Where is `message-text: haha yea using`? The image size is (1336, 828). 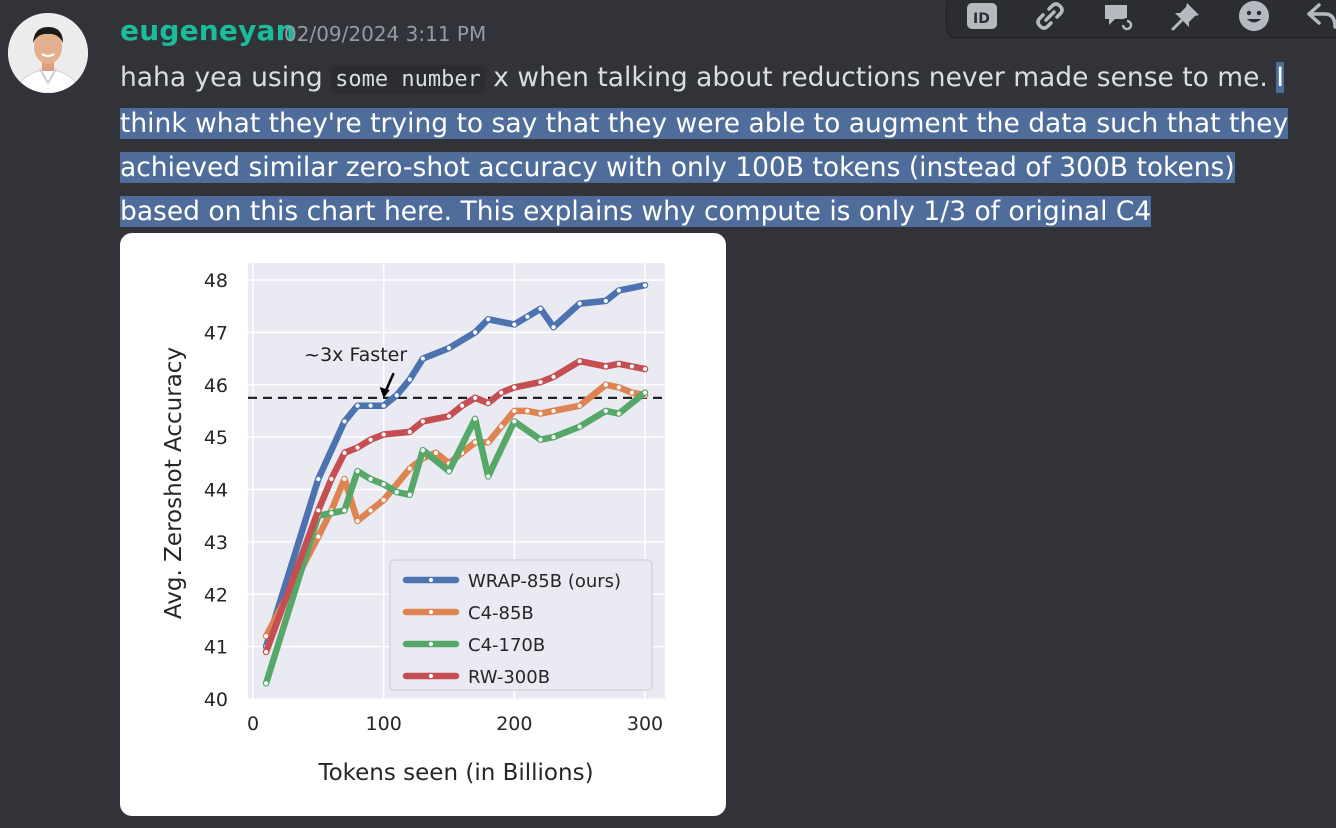 message-text: haha yea using is located at coordinates (226, 77).